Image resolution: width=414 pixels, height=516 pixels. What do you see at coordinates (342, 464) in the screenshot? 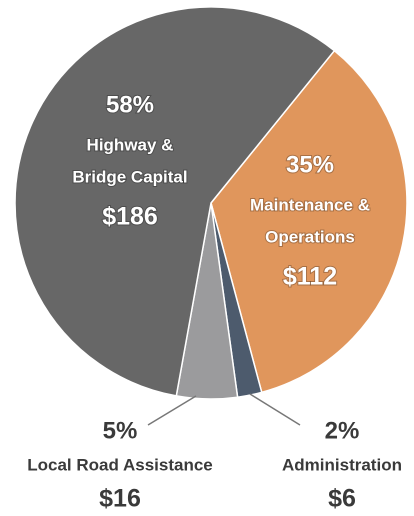
I see `category-label: Administration` at bounding box center [342, 464].